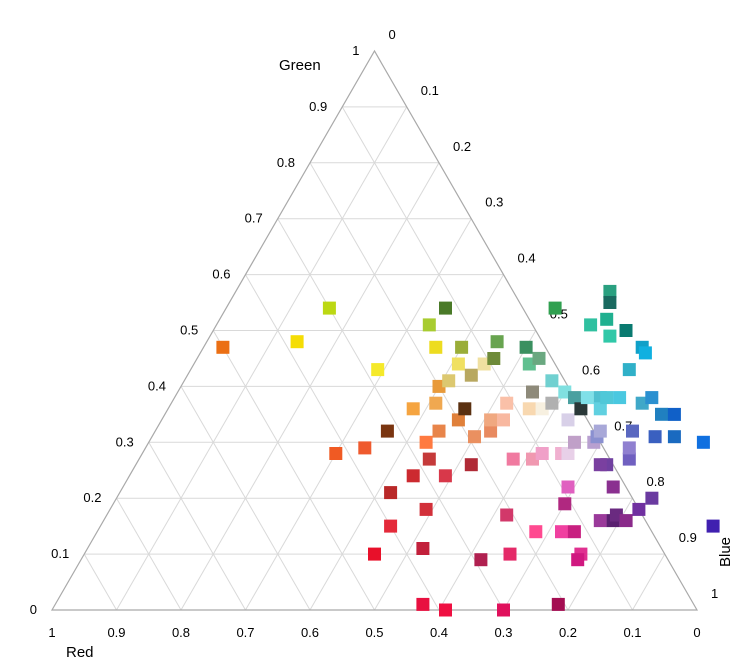 The height and width of the screenshot is (664, 749). What do you see at coordinates (286, 162) in the screenshot?
I see `green-tick-label: 0.8` at bounding box center [286, 162].